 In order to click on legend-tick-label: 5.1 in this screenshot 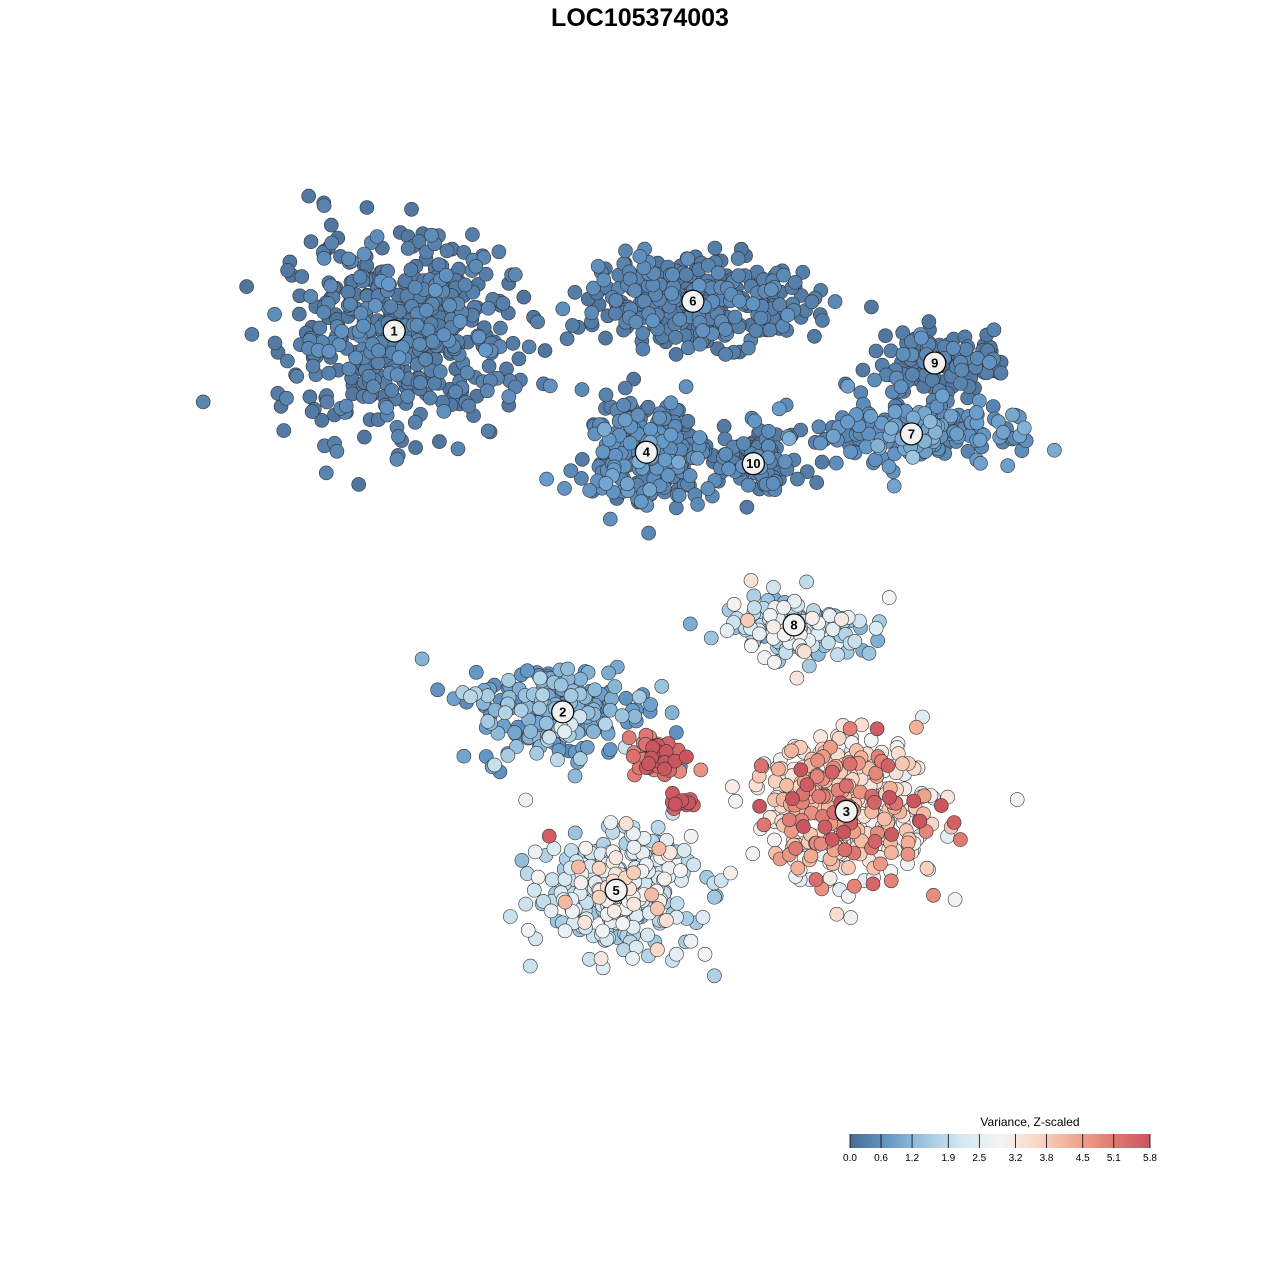, I will do `click(1114, 1158)`.